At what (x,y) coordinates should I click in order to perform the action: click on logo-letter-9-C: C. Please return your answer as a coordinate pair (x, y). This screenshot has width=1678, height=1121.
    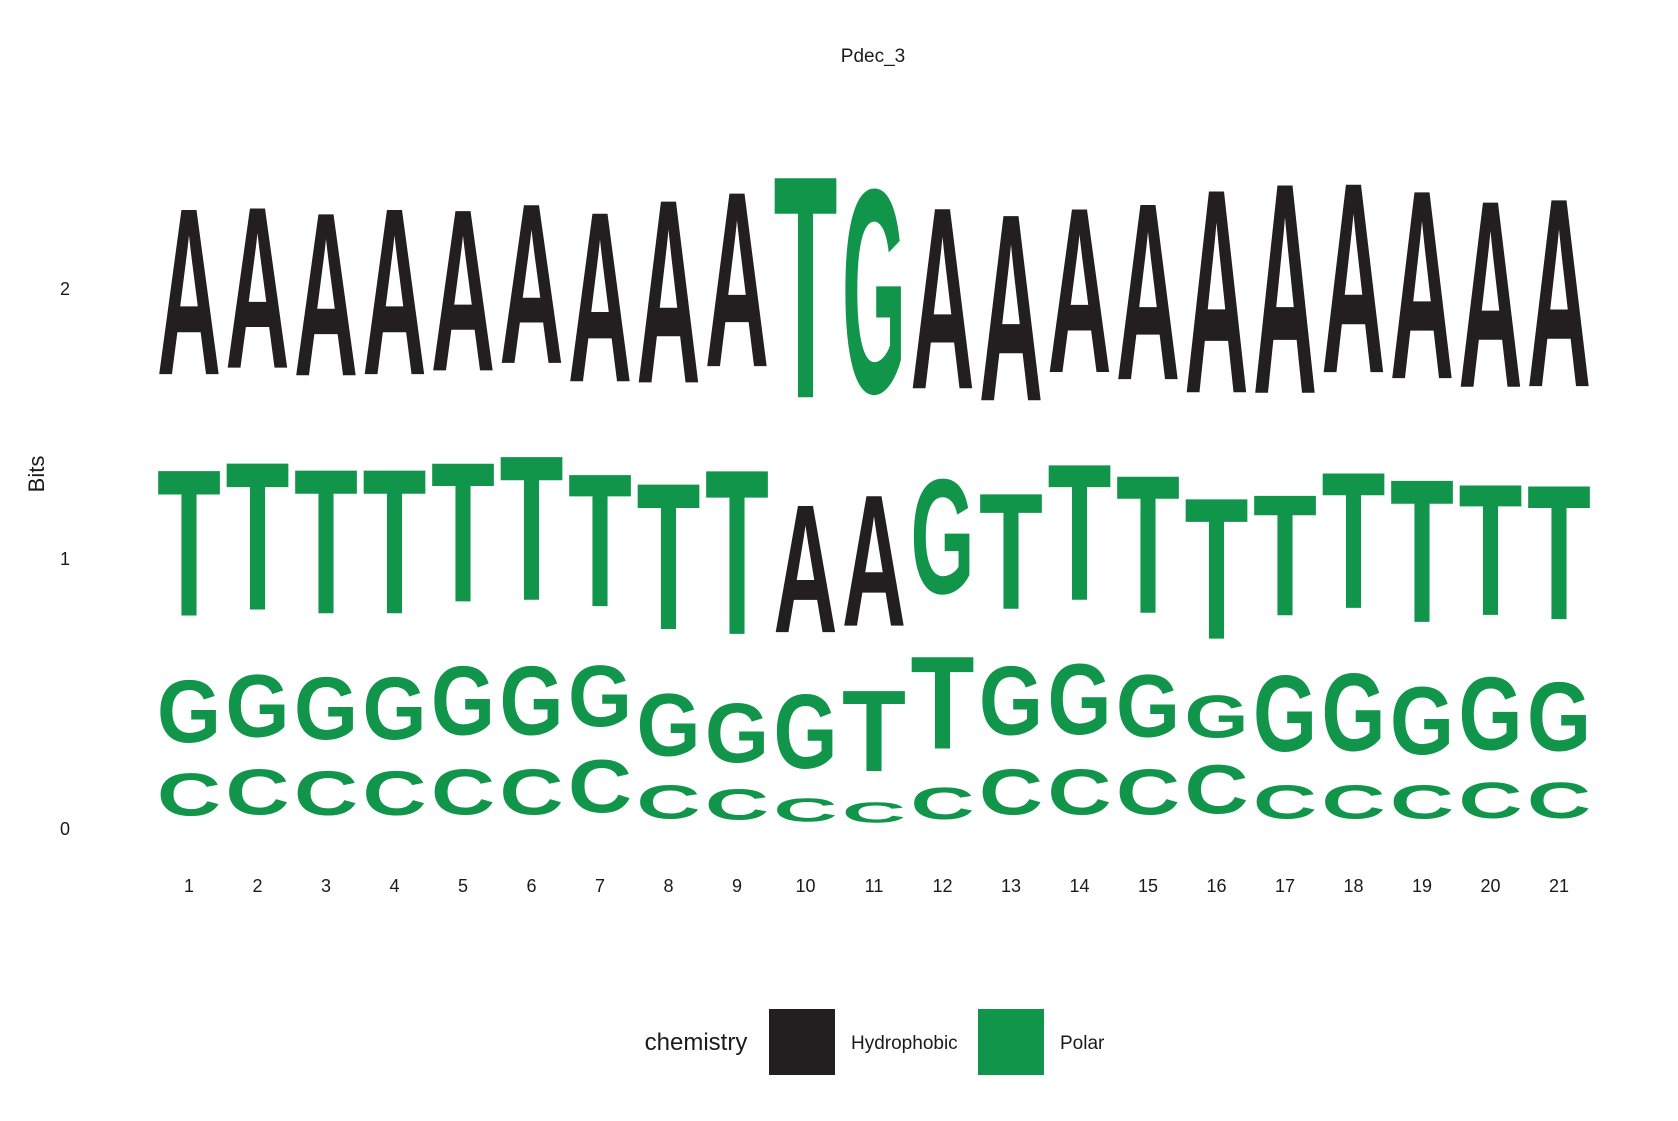
    Looking at the image, I should click on (737, 804).